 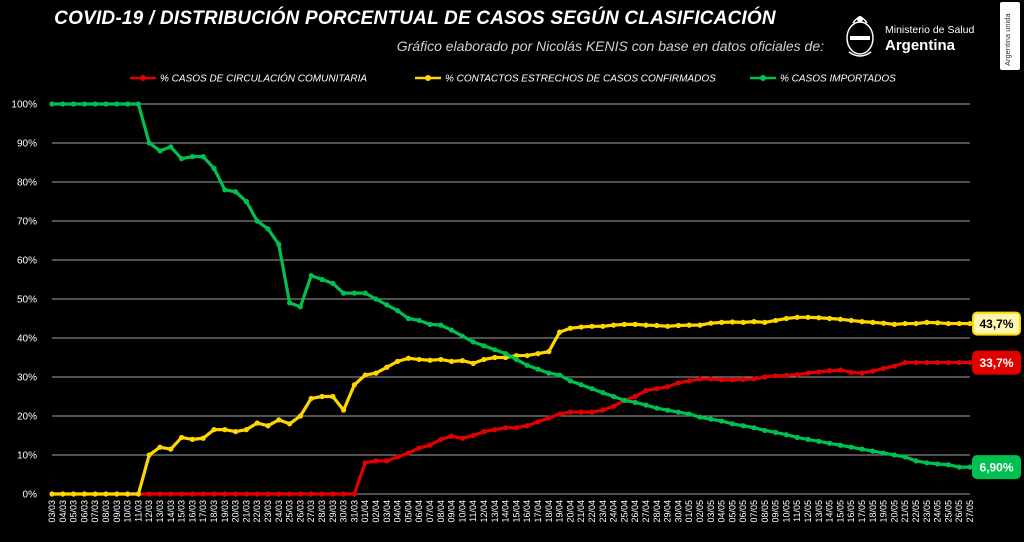 What do you see at coordinates (117, 511) in the screenshot?
I see `x-tick-label: 09/03` at bounding box center [117, 511].